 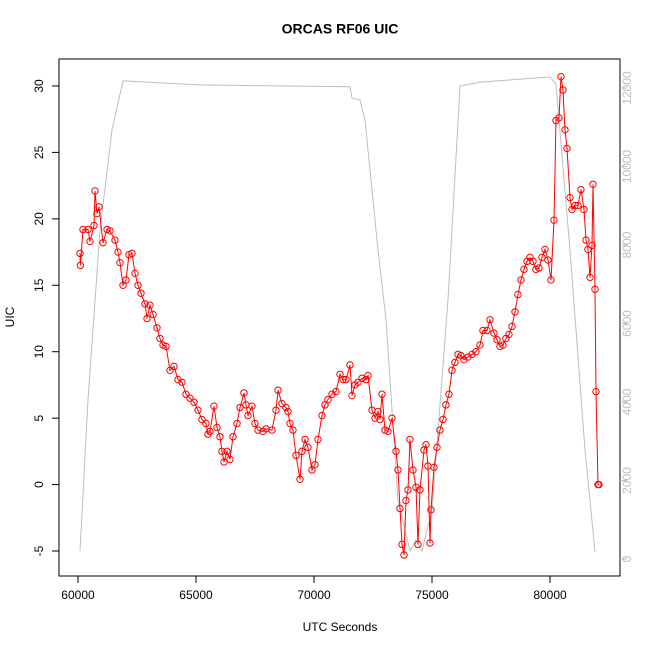 What do you see at coordinates (39, 152) in the screenshot?
I see `y-tick-label: 25` at bounding box center [39, 152].